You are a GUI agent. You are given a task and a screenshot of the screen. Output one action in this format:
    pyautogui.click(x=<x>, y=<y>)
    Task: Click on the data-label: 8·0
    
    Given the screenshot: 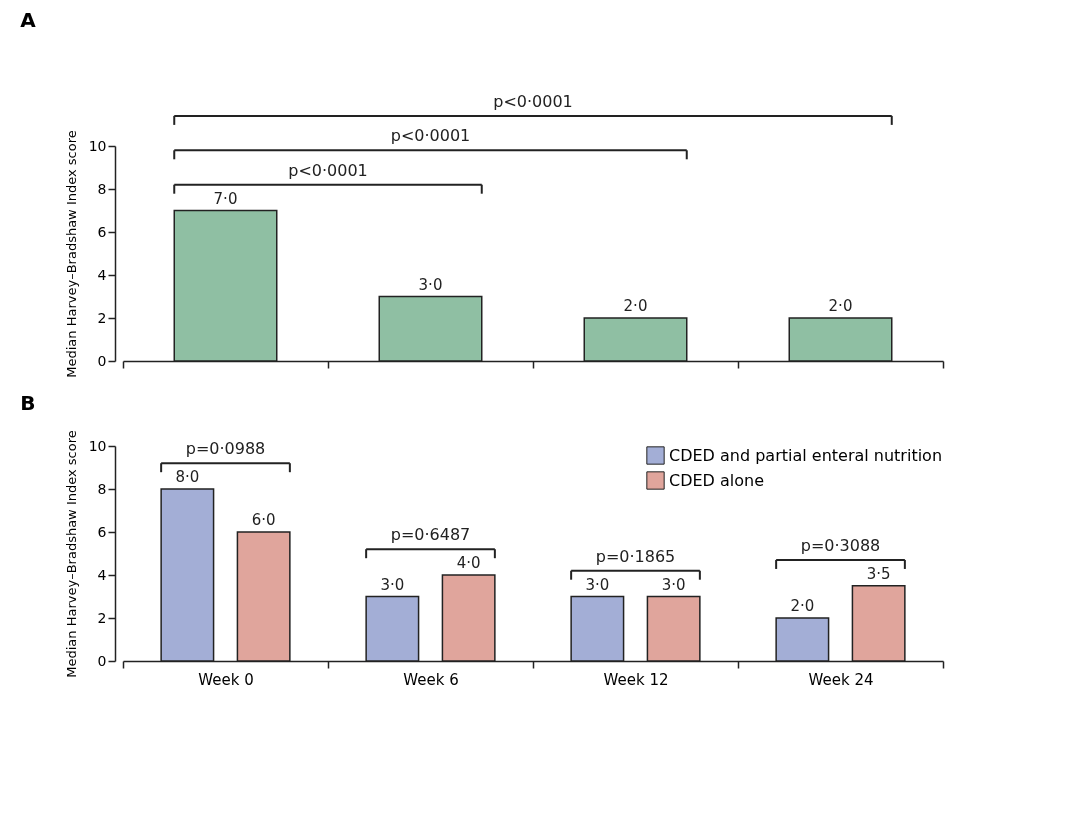 What is the action you would take?
    pyautogui.click(x=187, y=477)
    